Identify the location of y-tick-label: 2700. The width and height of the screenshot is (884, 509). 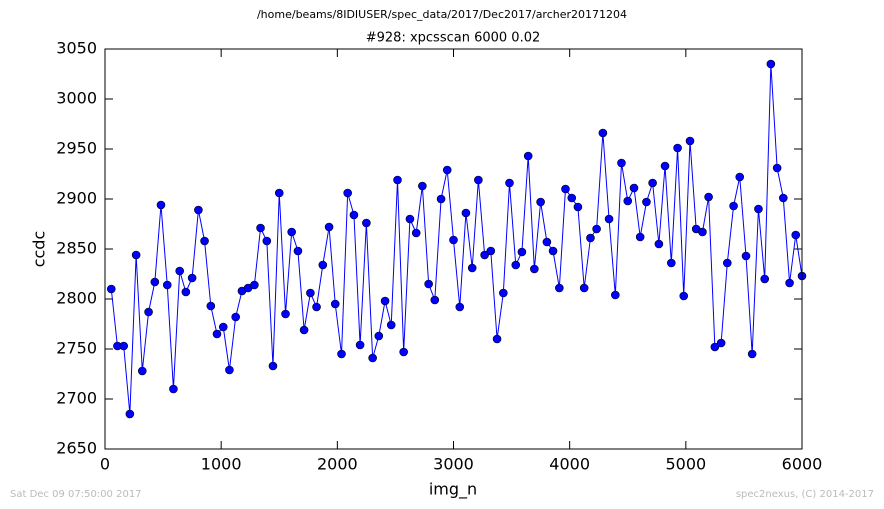
(76, 398).